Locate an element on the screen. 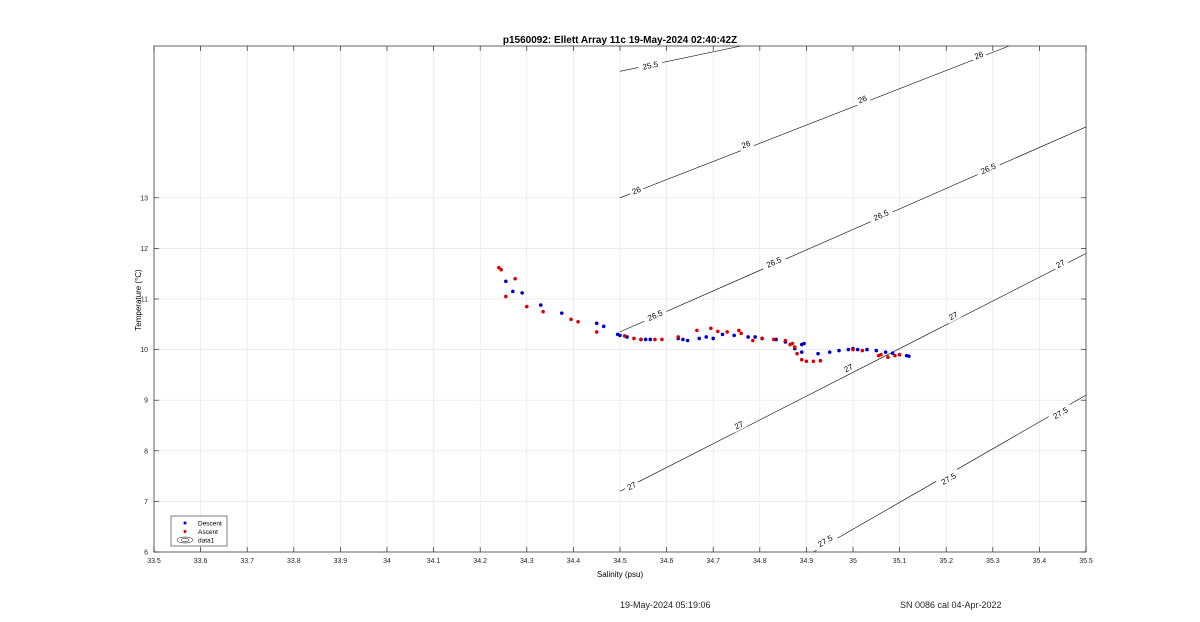 The height and width of the screenshot is (622, 1200). y-tick-label: 12 is located at coordinates (144, 249).